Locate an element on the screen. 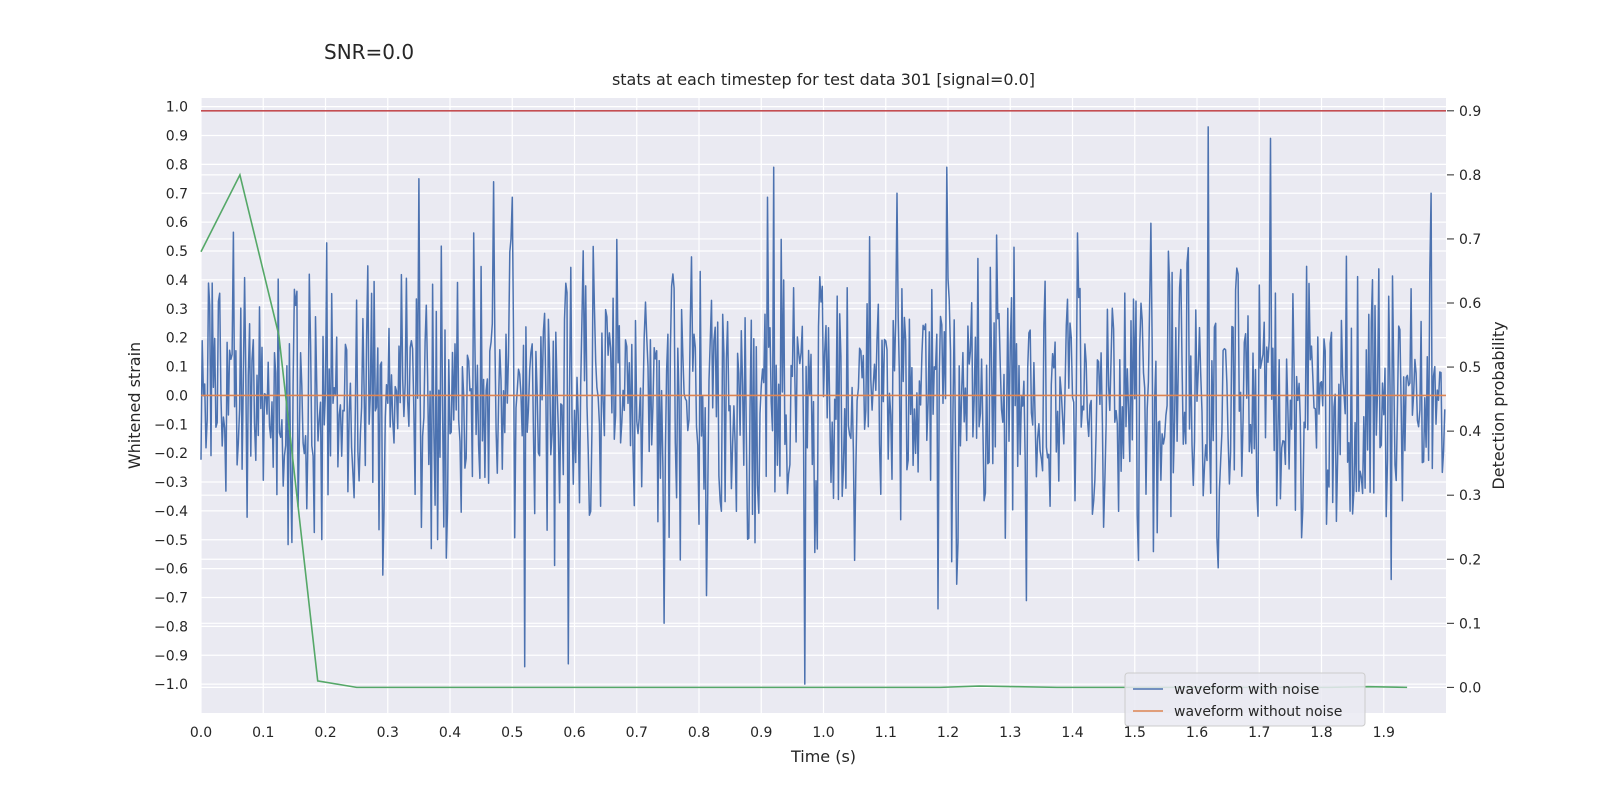  figure-suptitle: SNR=0.0 is located at coordinates (369, 52).